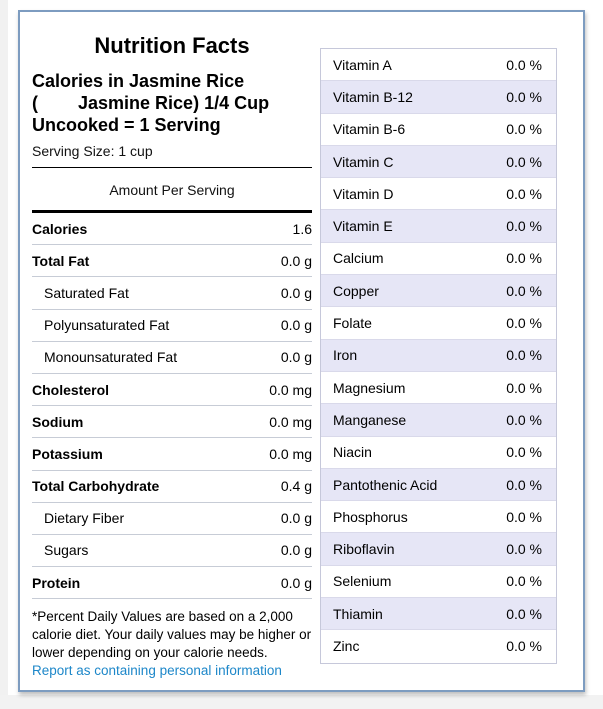 The image size is (603, 709). Describe the element at coordinates (369, 129) in the screenshot. I see `row-label: Vitamin B-6` at that location.